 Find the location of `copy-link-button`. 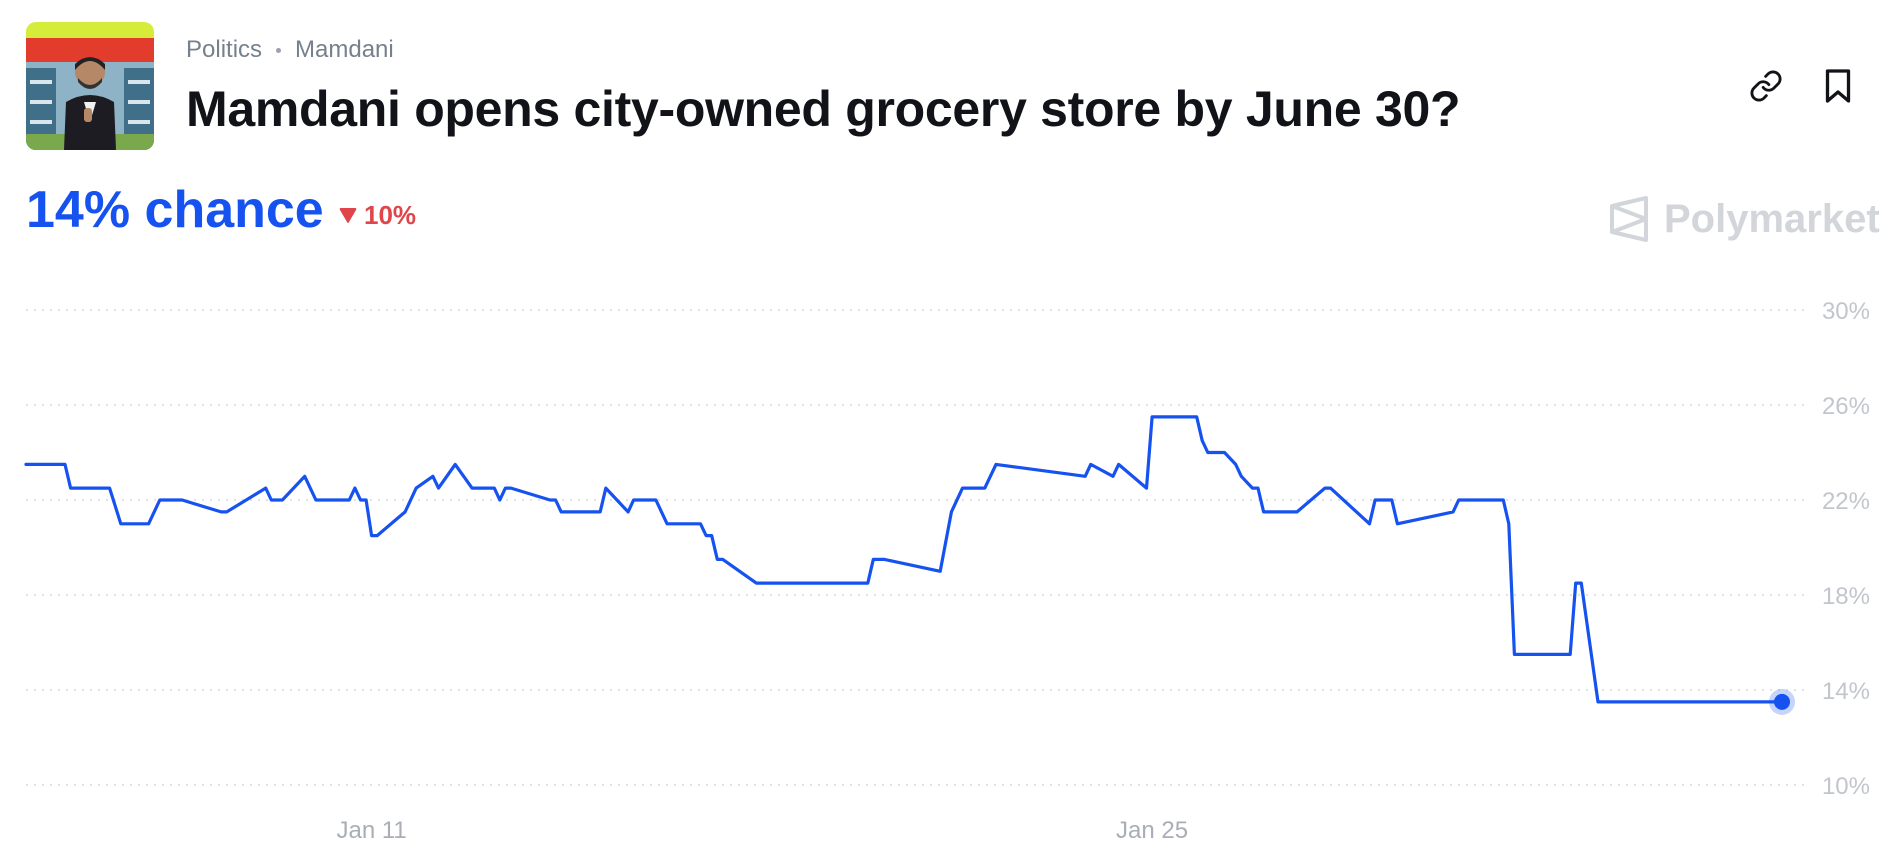

copy-link-button is located at coordinates (1766, 86).